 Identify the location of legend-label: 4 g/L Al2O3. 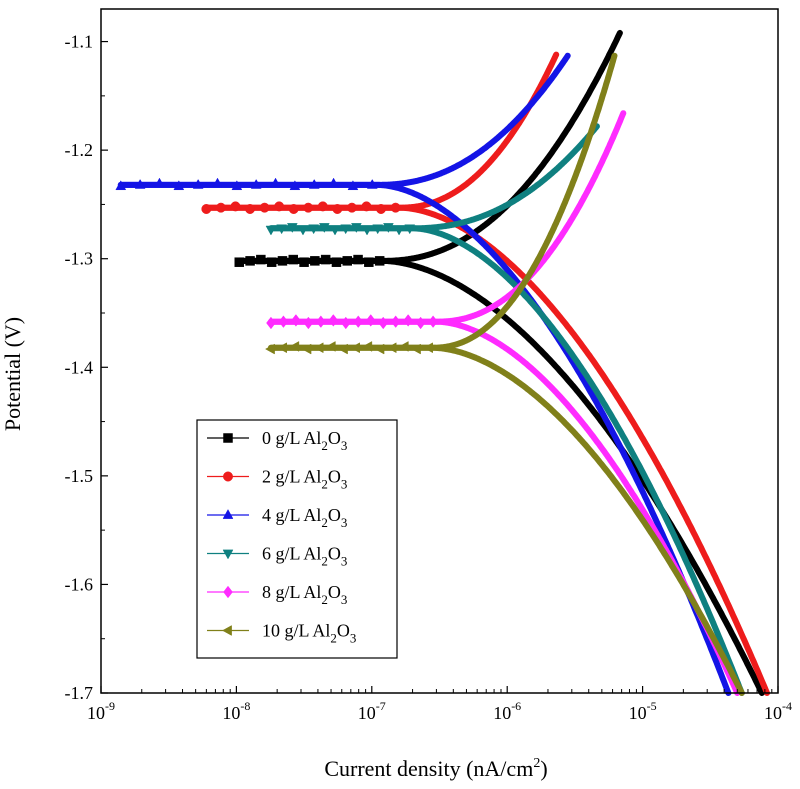
(304, 517).